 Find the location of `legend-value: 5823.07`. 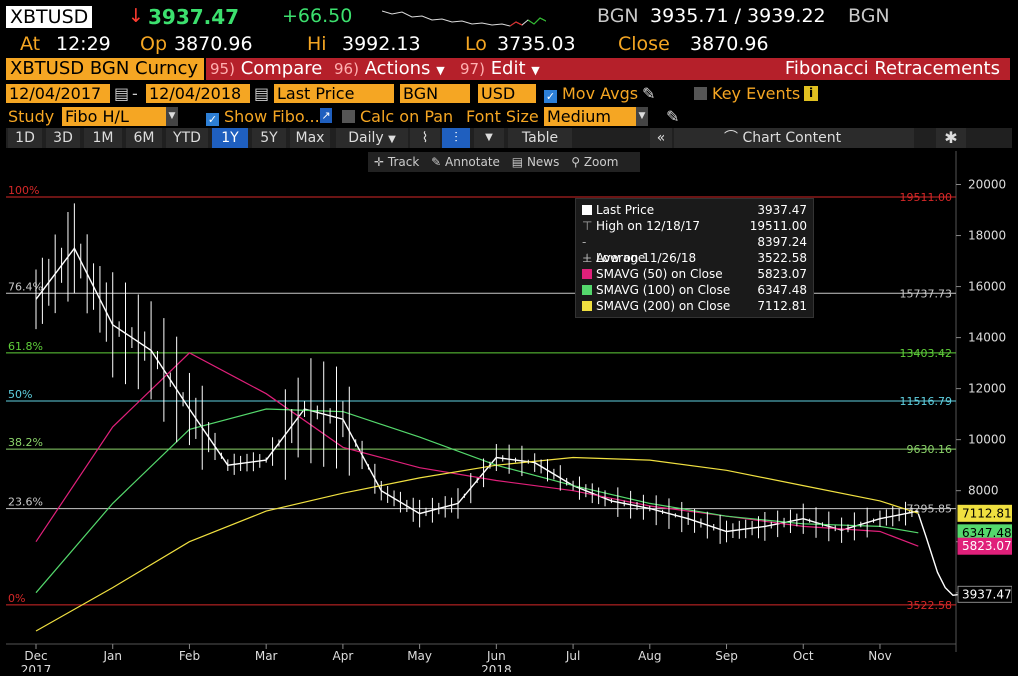

legend-value: 5823.07 is located at coordinates (782, 274).